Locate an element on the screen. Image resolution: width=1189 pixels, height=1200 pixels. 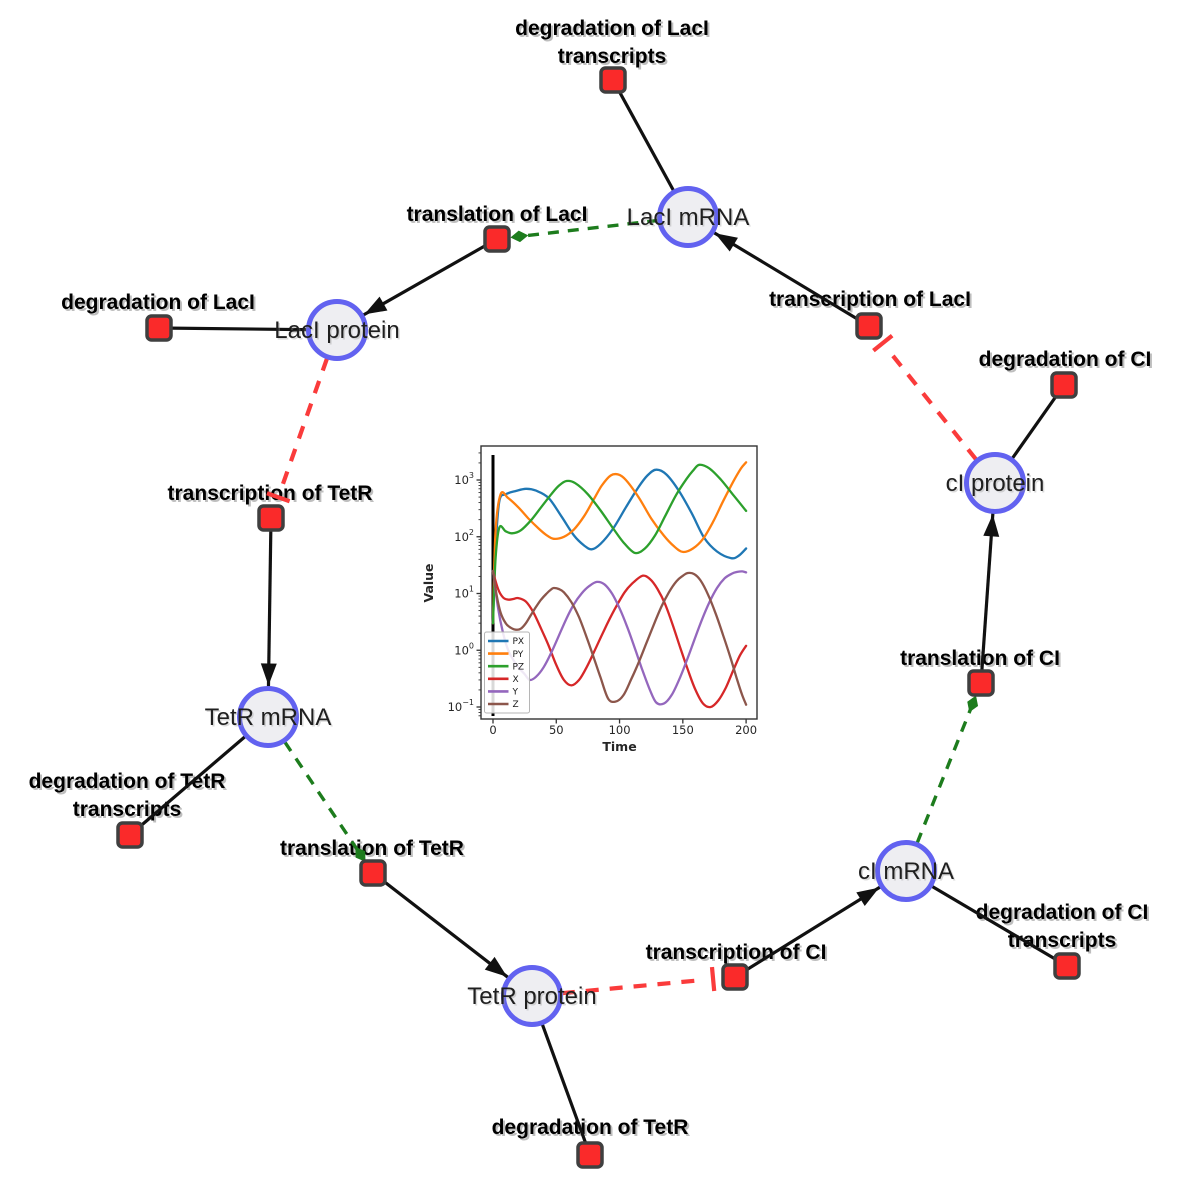
reaction-node-tl_cI is located at coordinates (981, 683).